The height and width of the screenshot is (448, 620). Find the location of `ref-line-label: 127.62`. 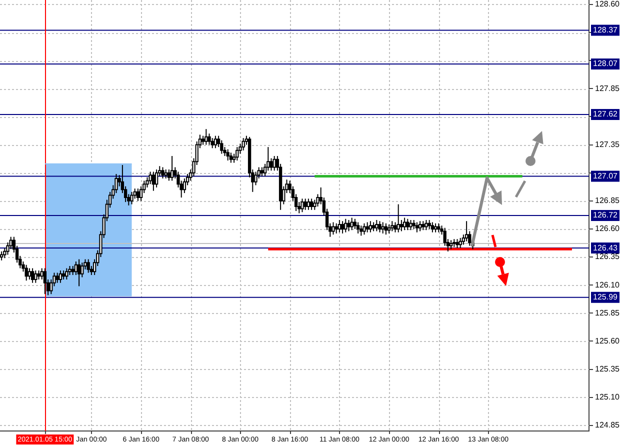

ref-line-label: 127.62 is located at coordinates (605, 114).